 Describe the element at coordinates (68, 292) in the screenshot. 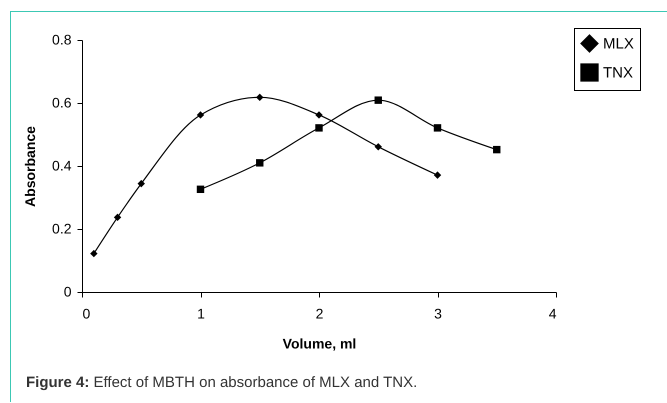

I see `y-tick-label: 0` at that location.